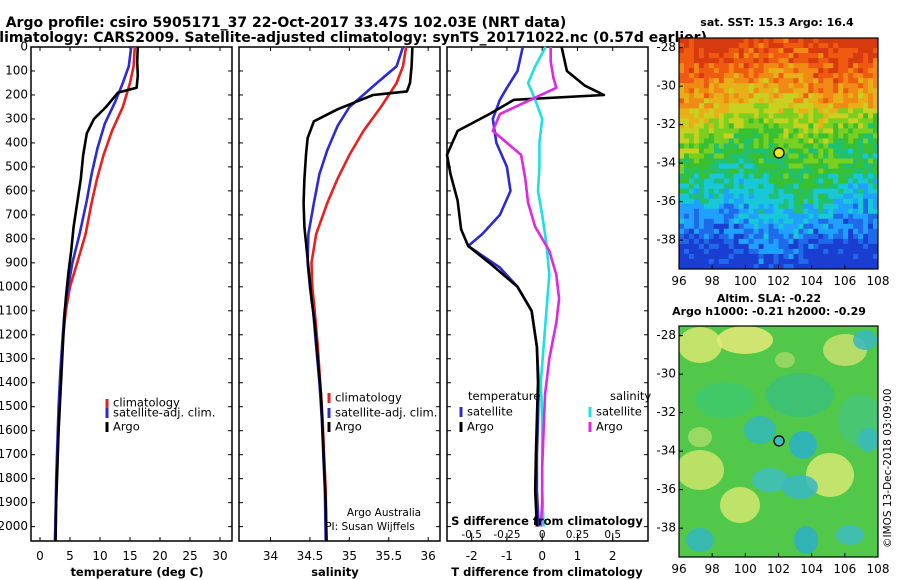 This screenshot has height=580, width=900. What do you see at coordinates (16, 190) in the screenshot?
I see `depth-tick-label: 600` at bounding box center [16, 190].